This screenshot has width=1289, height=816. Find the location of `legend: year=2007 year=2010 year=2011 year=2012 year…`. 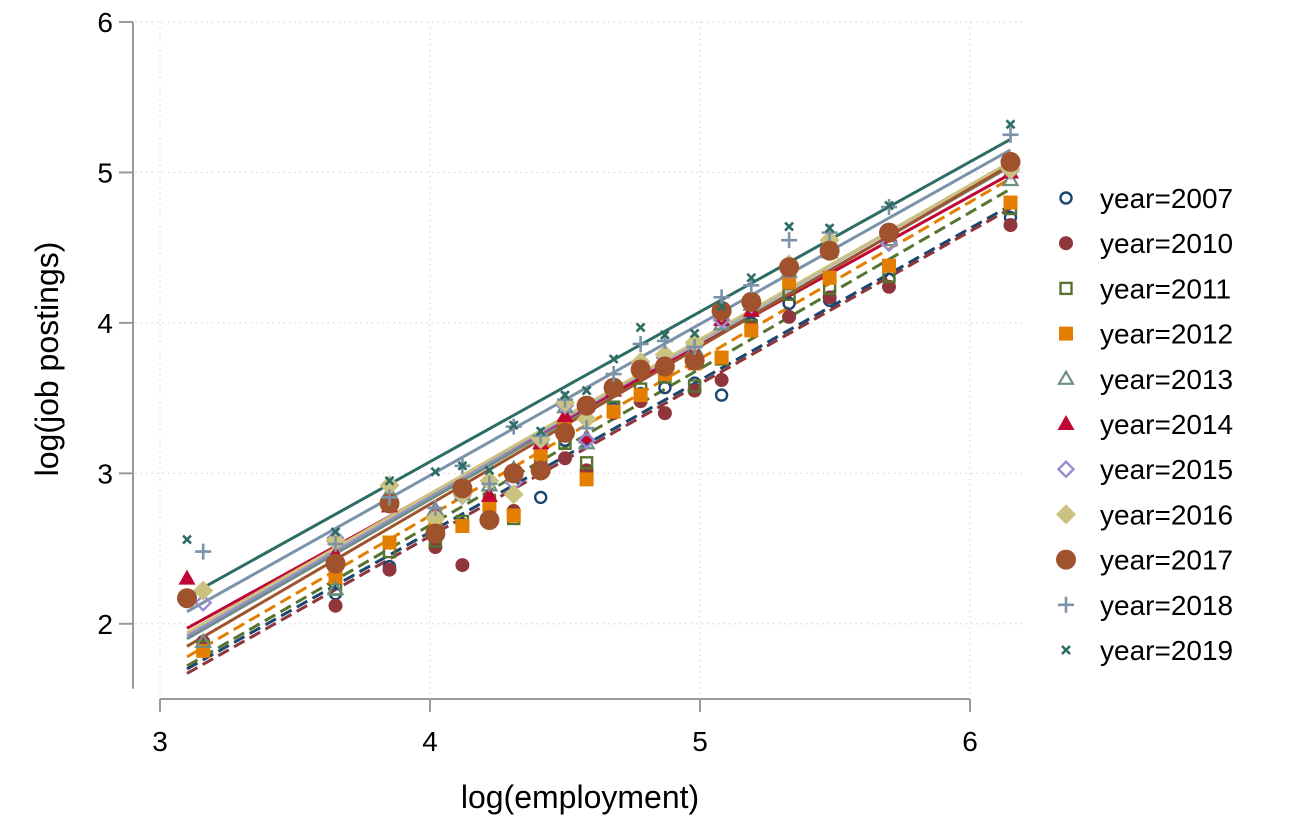

legend: year=2007 year=2010 year=2011 year=2012 year… is located at coordinates (1144, 424).